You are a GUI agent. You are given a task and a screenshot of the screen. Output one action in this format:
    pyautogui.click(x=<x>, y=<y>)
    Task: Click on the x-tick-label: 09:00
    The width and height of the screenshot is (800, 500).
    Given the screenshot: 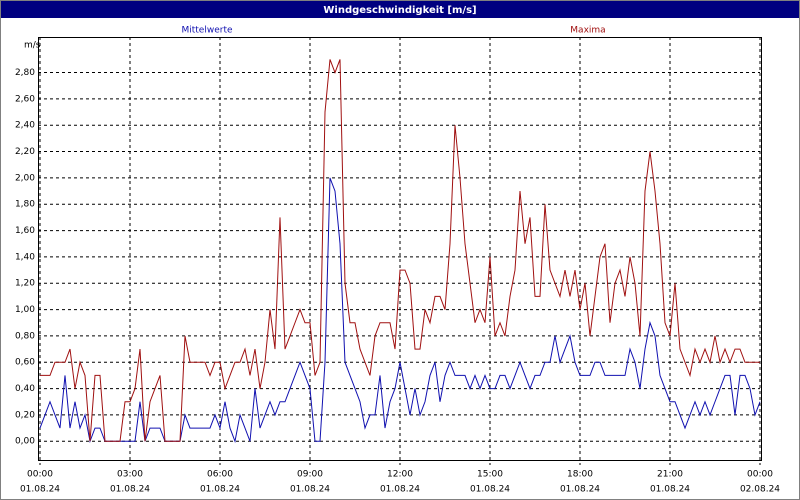 What is the action you would take?
    pyautogui.click(x=310, y=475)
    